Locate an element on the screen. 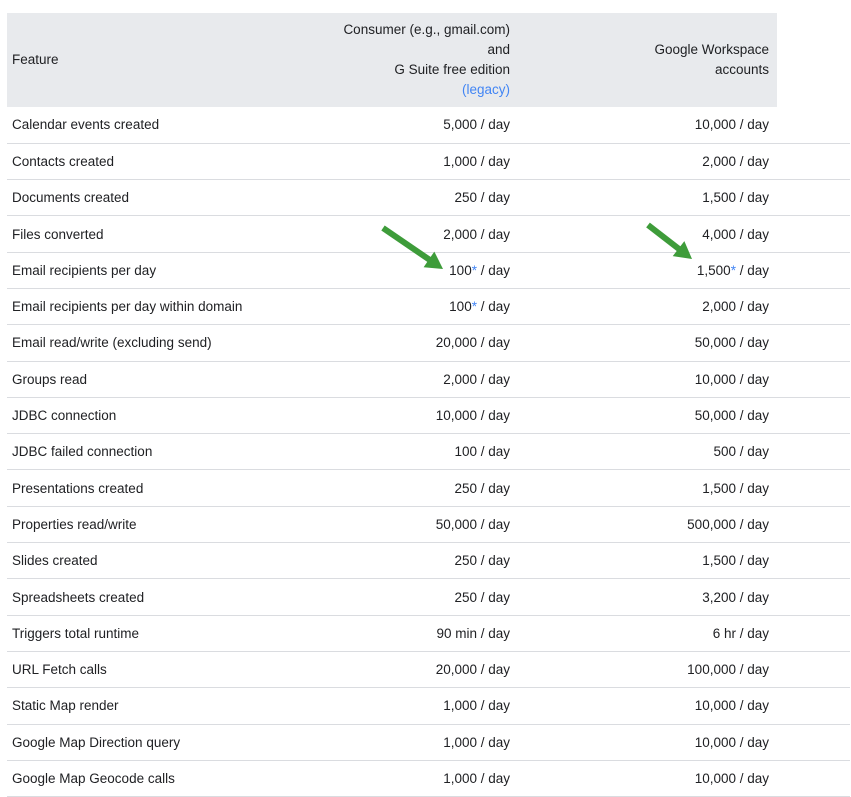  workspace-quota-cell: 100,000 / day is located at coordinates (646, 670).